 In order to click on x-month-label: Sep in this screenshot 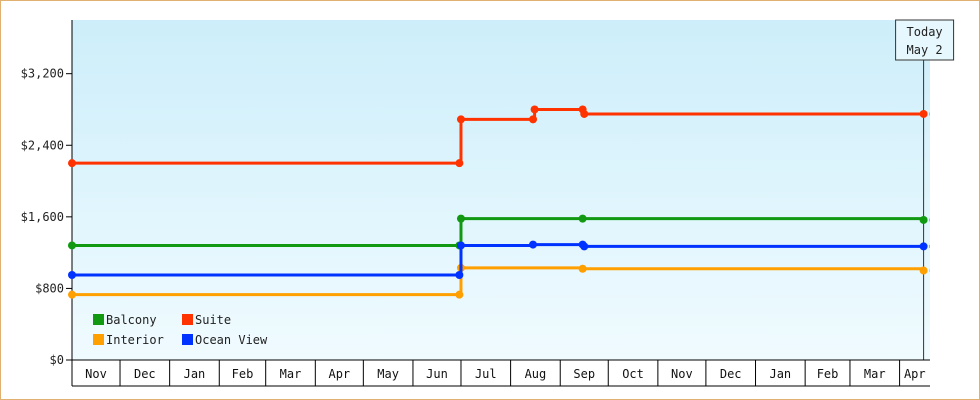, I will do `click(584, 374)`.